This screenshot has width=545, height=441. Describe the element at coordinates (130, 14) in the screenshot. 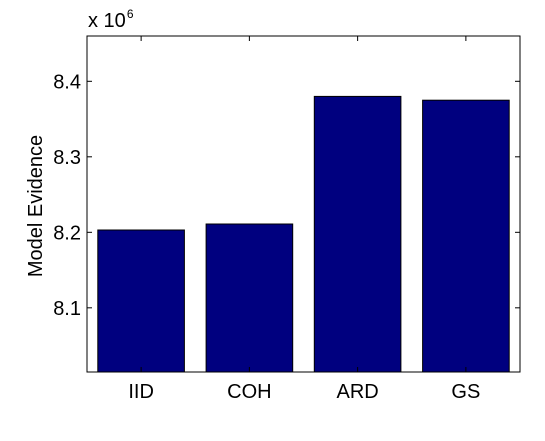

I see `y-multiplier-exponent: 6` at that location.